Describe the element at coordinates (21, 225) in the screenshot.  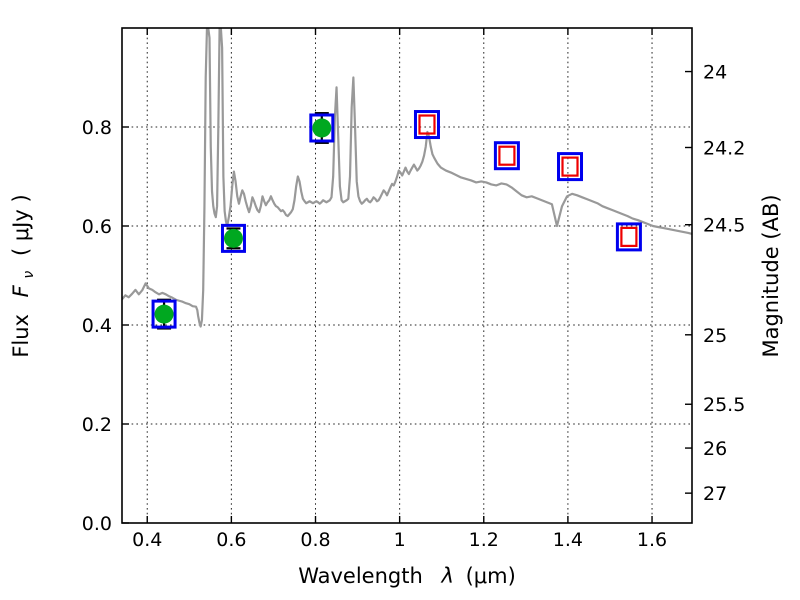
I see `y-axis-left-title-unit: ( μJy )` at that location.